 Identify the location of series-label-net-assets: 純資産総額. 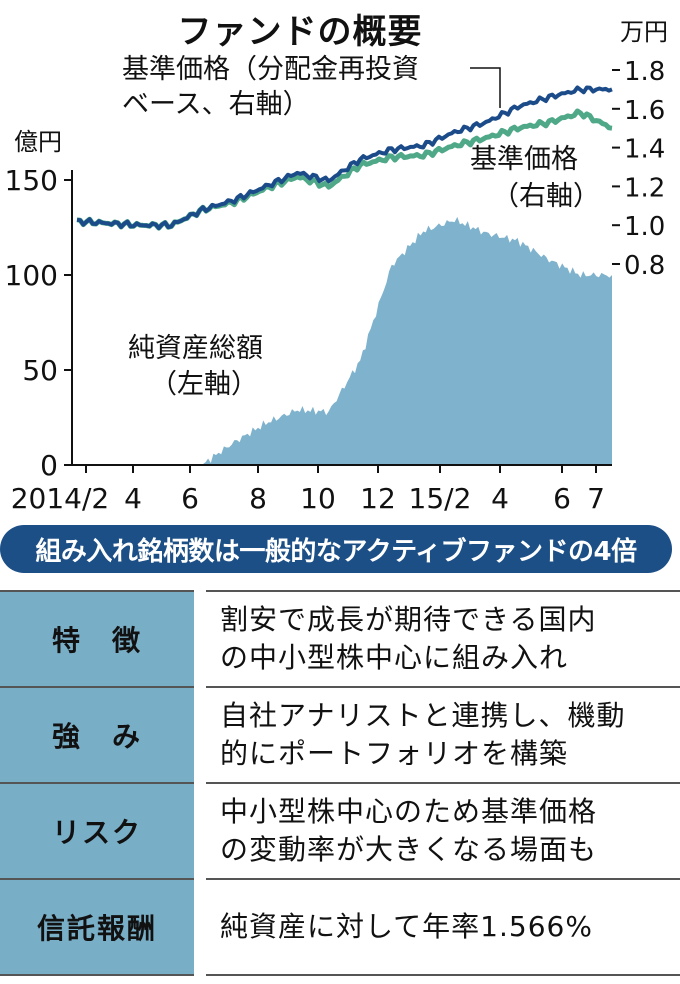
(195, 348).